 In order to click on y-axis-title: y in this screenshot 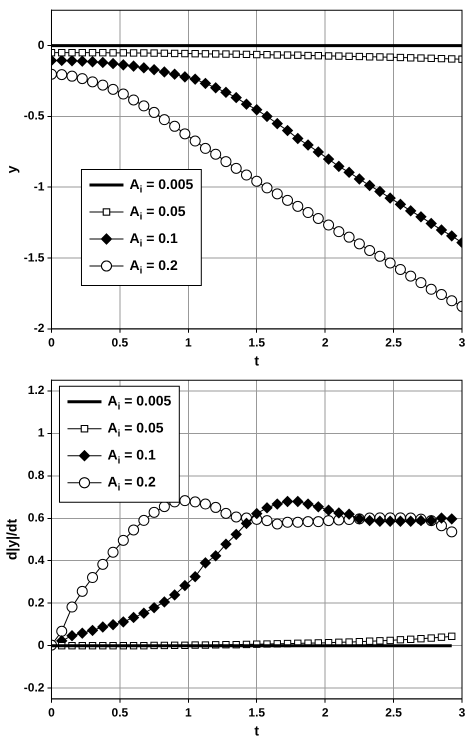, I will do `click(11, 169)`.